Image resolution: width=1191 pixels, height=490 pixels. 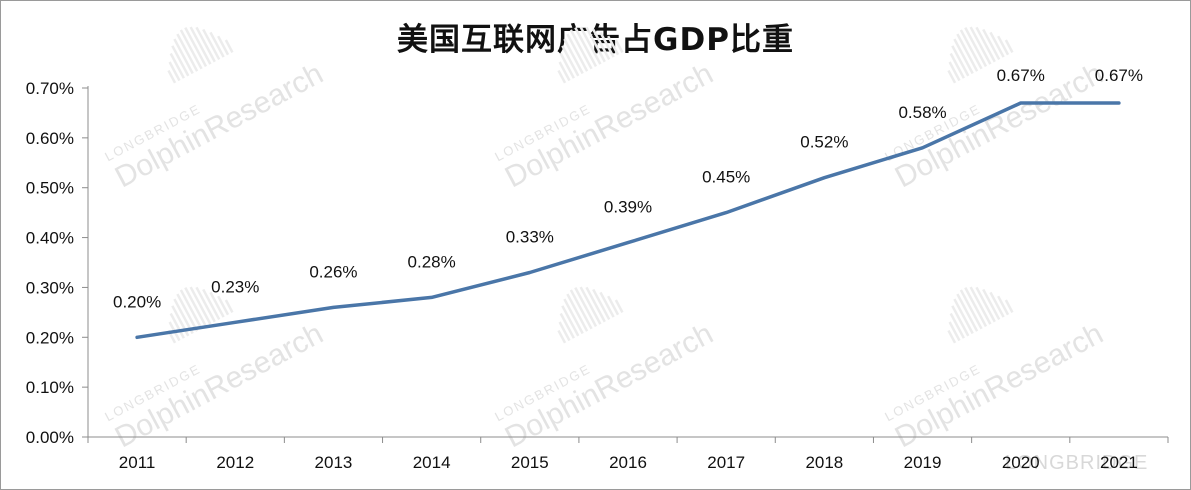 What do you see at coordinates (235, 286) in the screenshot?
I see `data-label: 0.23%` at bounding box center [235, 286].